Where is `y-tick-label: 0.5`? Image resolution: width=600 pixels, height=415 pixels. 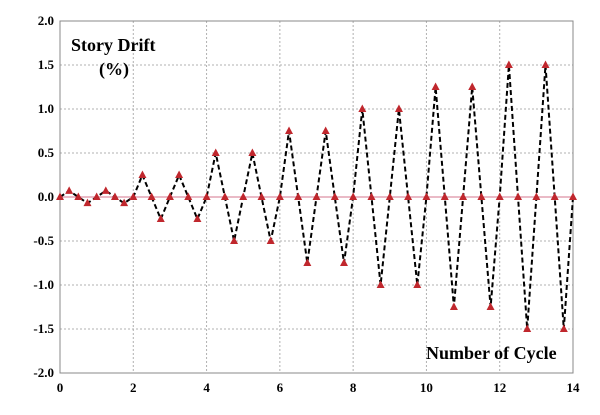
y-tick-label: 0.5 is located at coordinates (46, 152).